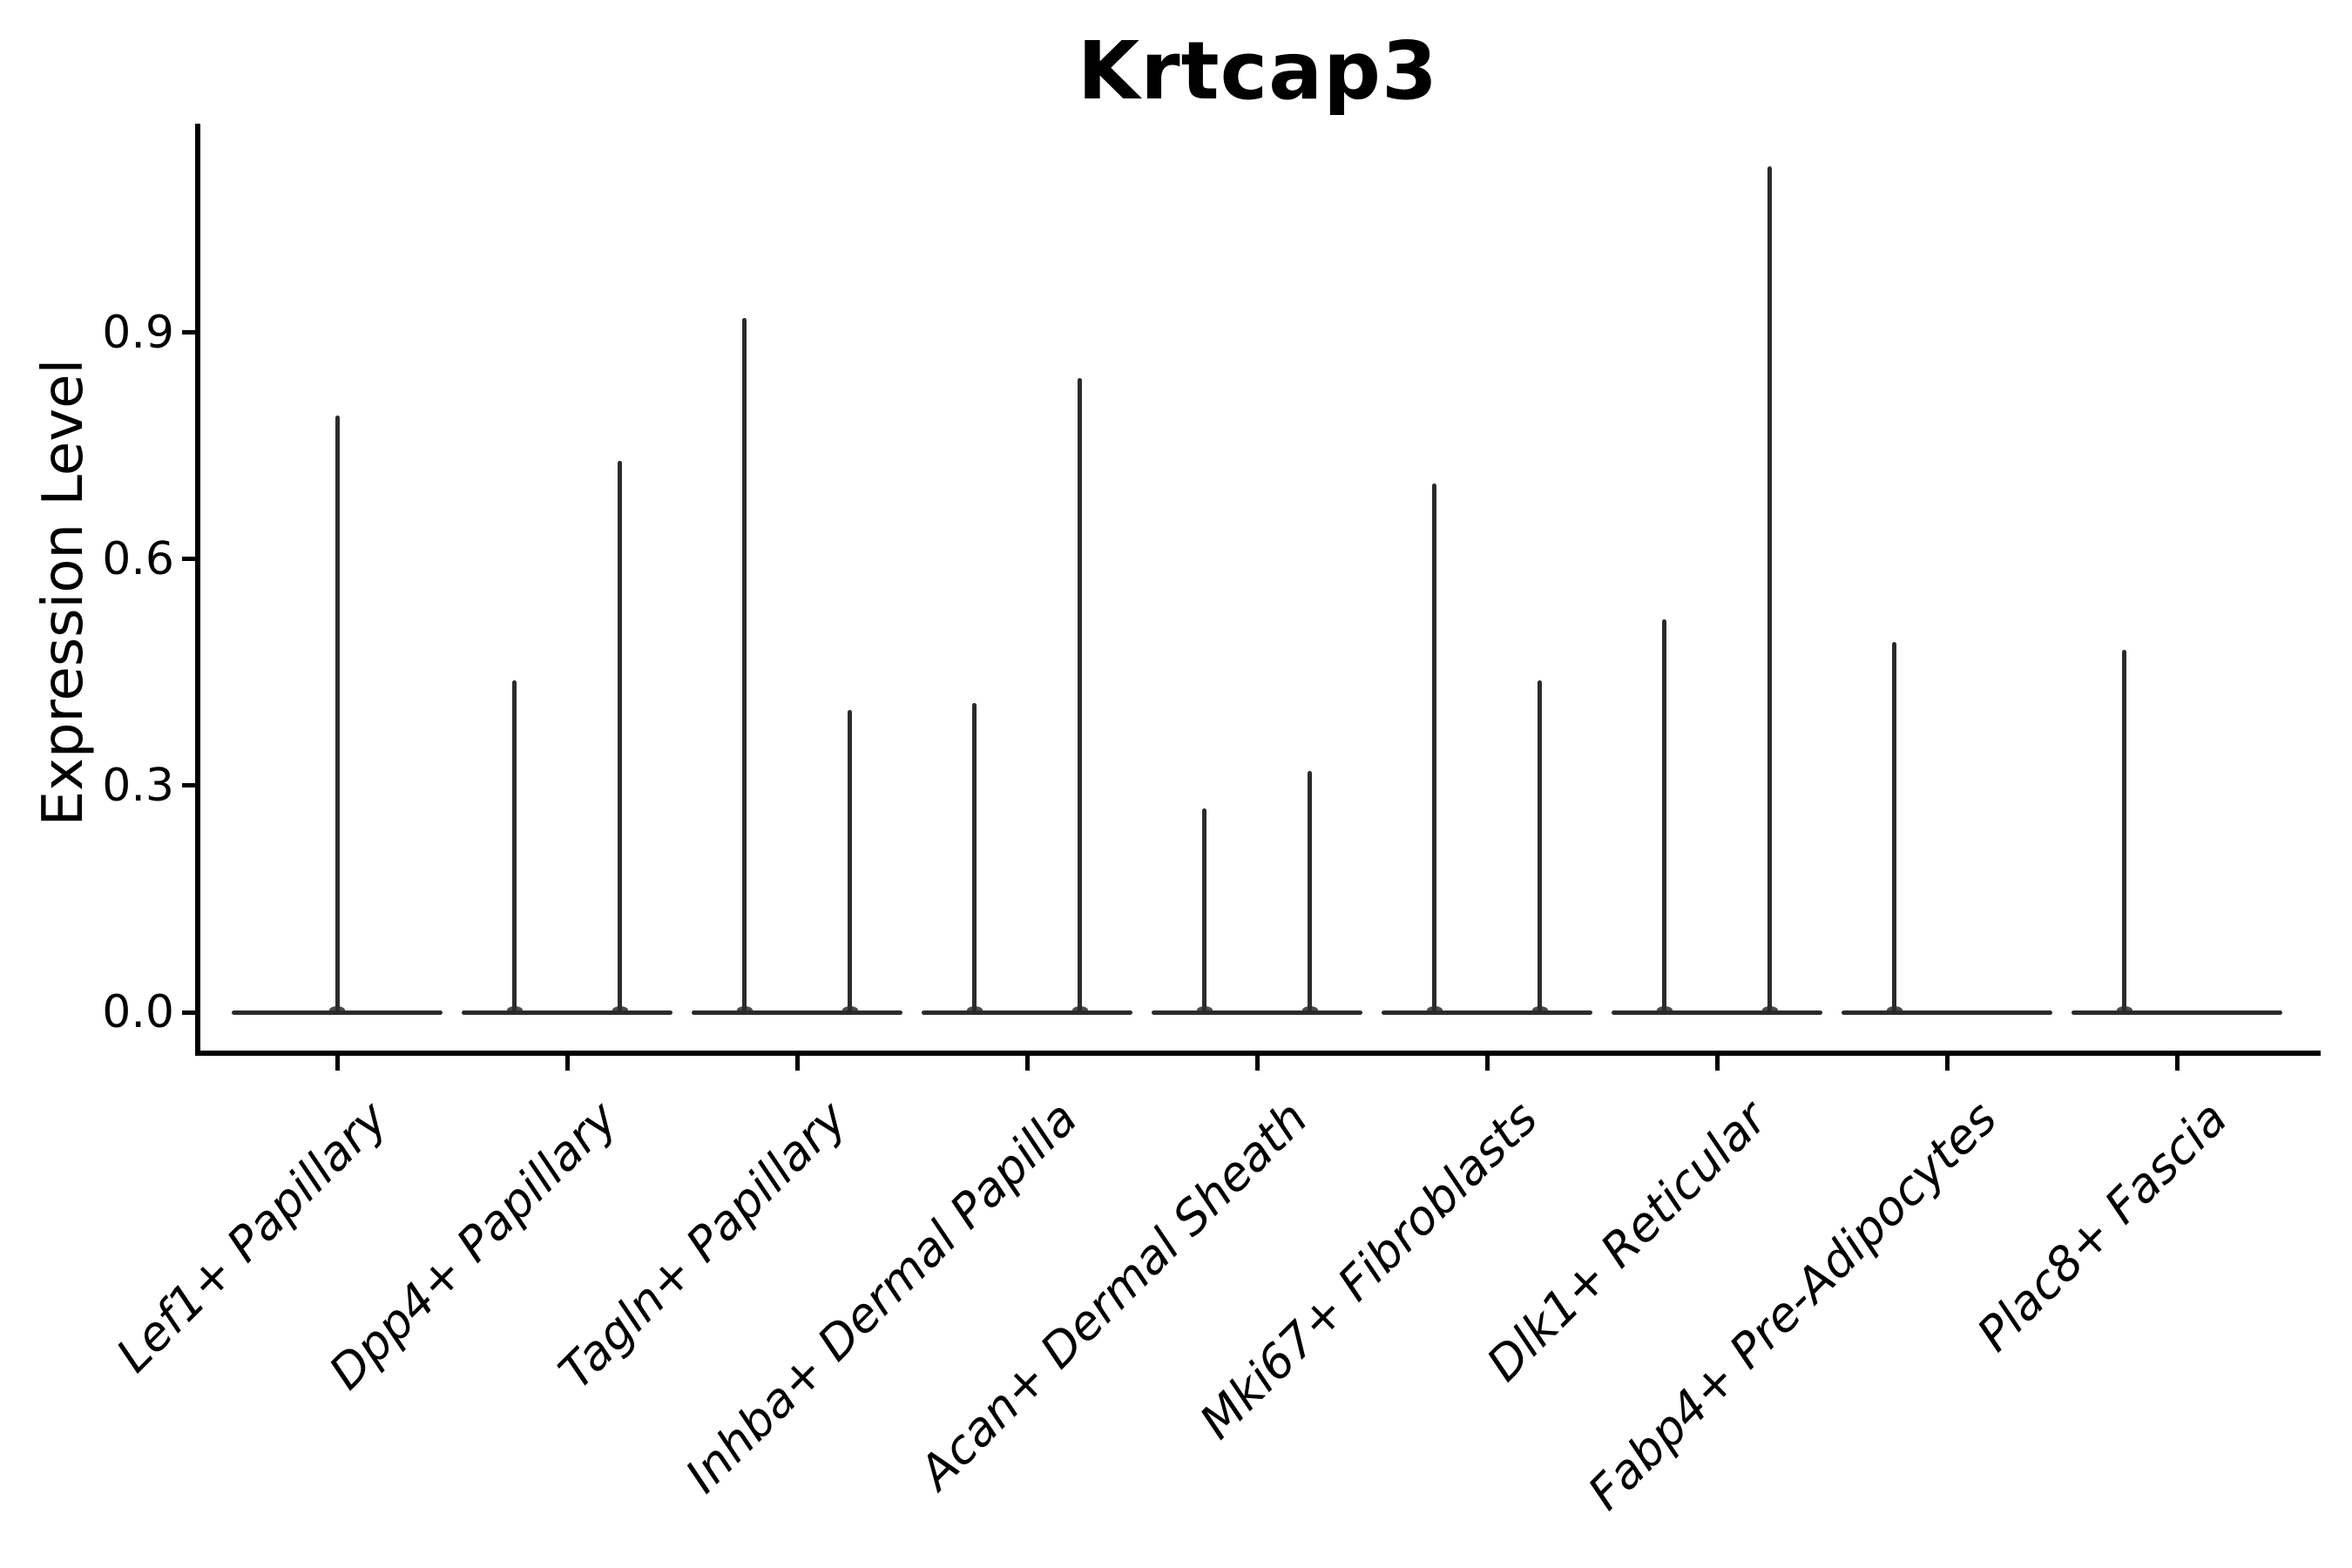 The height and width of the screenshot is (1568, 2352). What do you see at coordinates (1258, 1054) in the screenshot?
I see `x-axis-spine` at bounding box center [1258, 1054].